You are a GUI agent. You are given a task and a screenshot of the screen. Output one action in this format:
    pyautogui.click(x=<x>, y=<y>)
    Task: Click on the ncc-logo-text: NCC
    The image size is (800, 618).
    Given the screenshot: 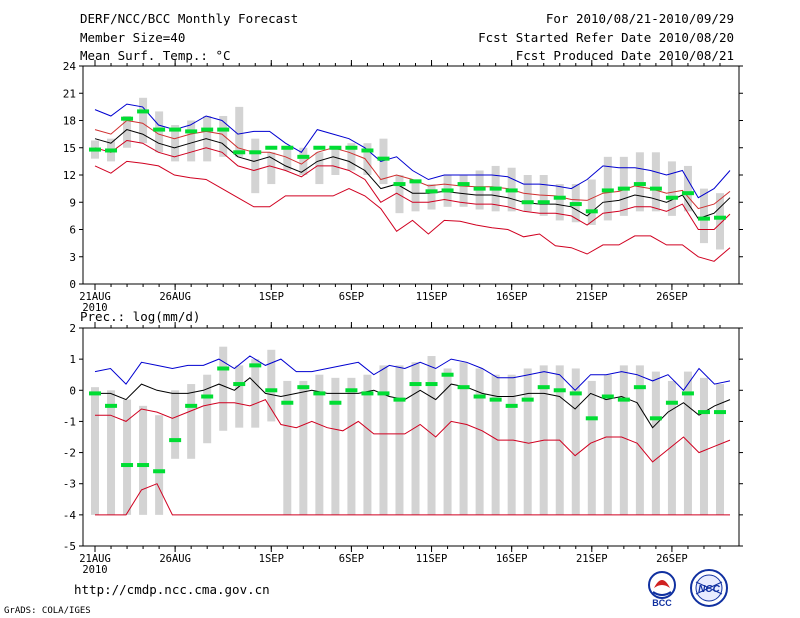 What is the action you would take?
    pyautogui.click(x=709, y=589)
    